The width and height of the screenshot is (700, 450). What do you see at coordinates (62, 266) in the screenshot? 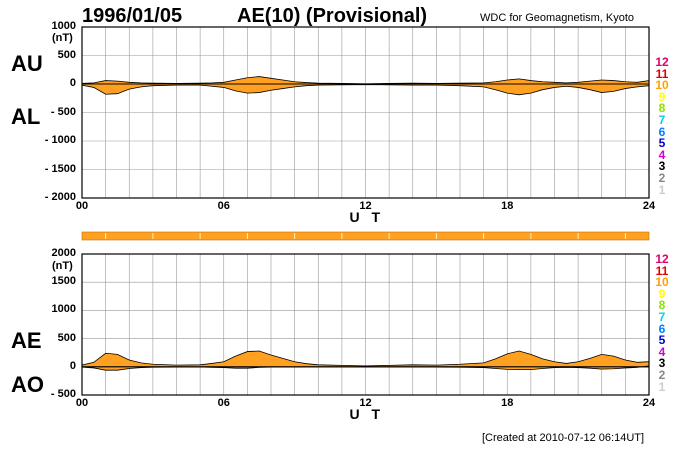
I see `unit-label-bottom: (nT)` at bounding box center [62, 266].